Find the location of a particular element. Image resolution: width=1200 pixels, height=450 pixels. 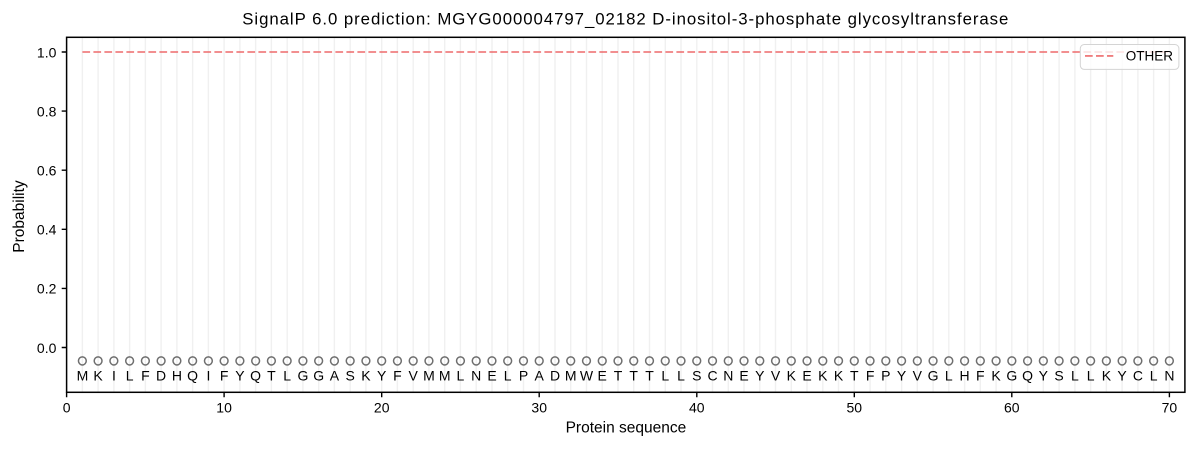

svg-text: 0.6 is located at coordinates (47, 171).